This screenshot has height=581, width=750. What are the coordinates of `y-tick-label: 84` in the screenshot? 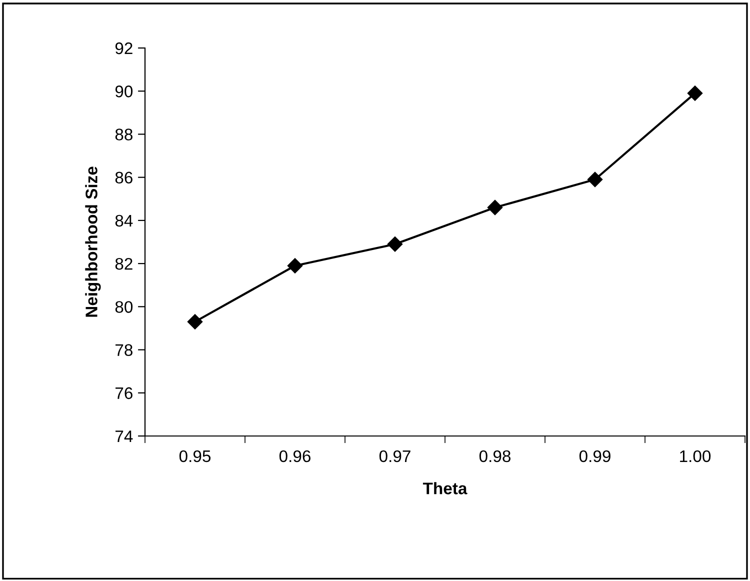 It's located at (124, 220).